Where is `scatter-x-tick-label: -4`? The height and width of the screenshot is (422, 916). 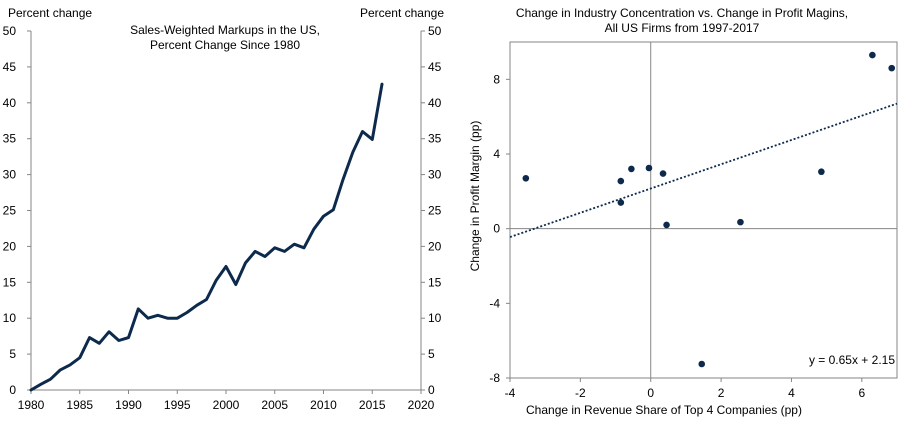 scatter-x-tick-label: -4 is located at coordinates (510, 393).